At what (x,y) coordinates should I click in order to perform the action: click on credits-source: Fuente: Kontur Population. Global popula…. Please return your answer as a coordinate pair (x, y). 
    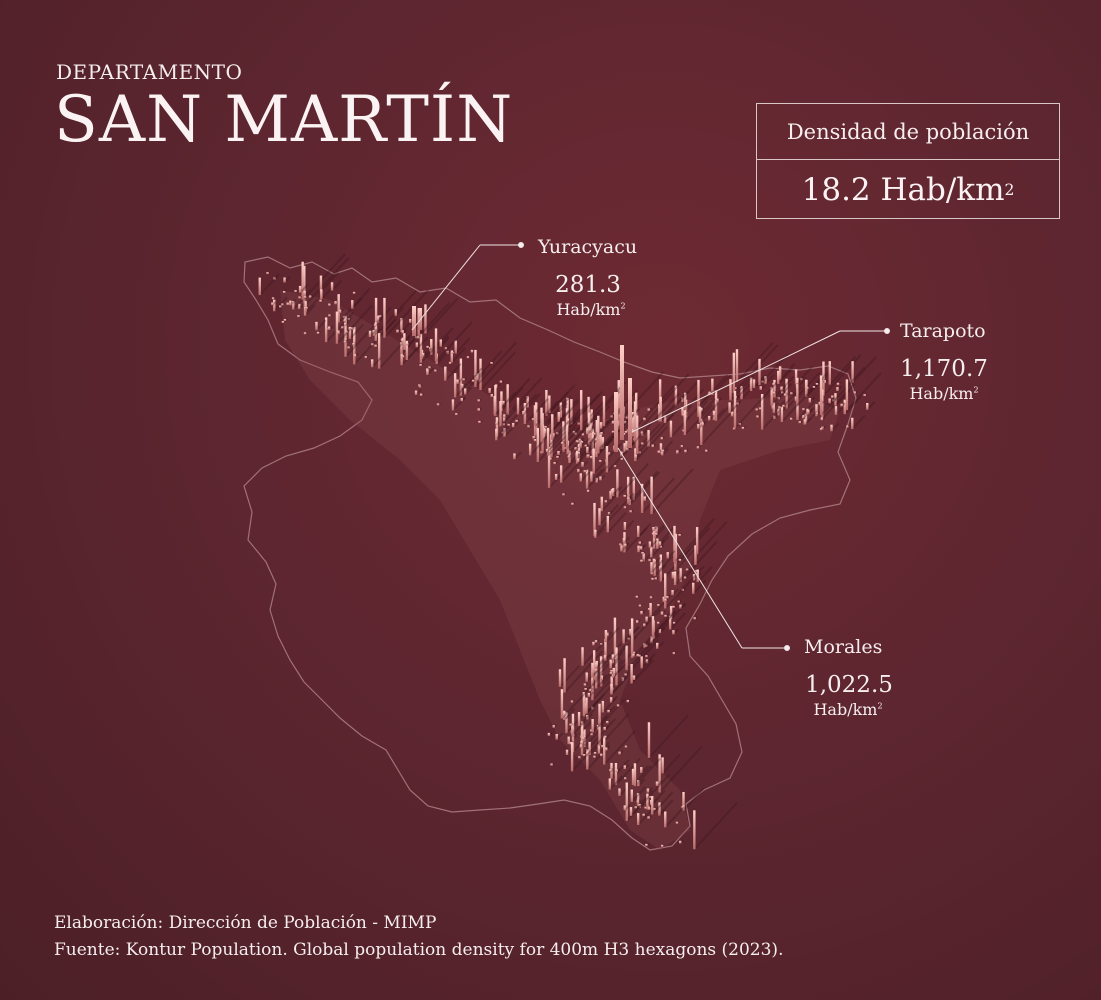
    Looking at the image, I should click on (419, 950).